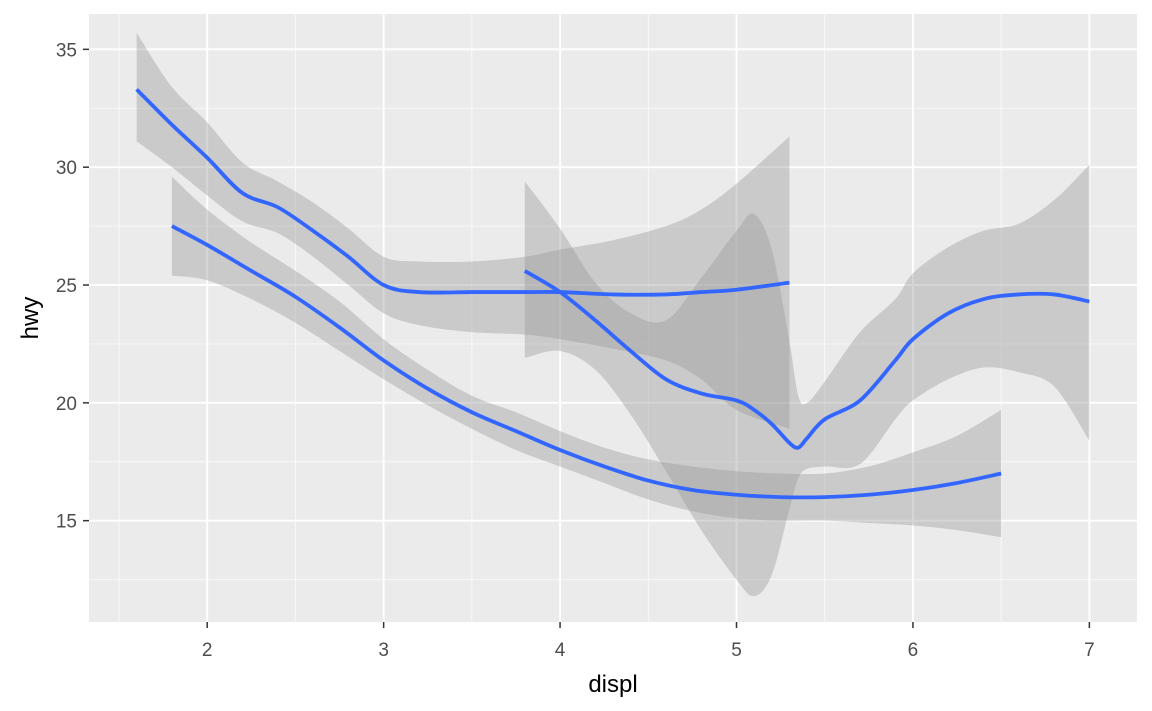  Describe the element at coordinates (66, 286) in the screenshot. I see `y-tick-label: 25` at that location.